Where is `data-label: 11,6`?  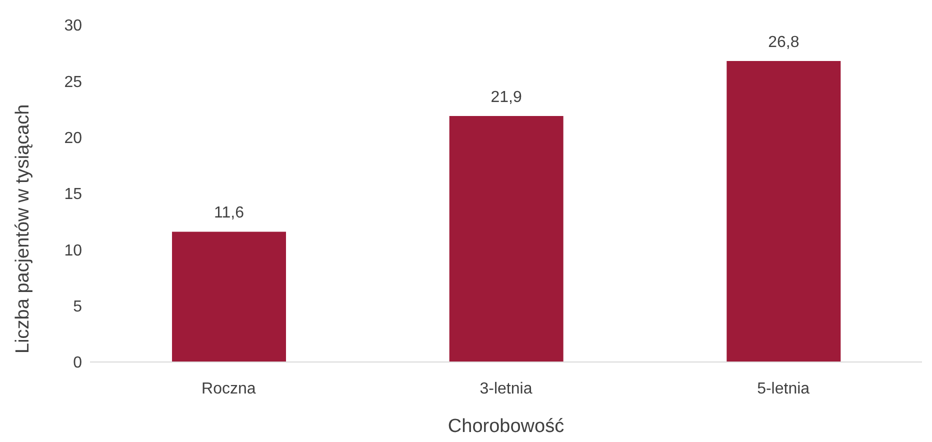 data-label: 11,6 is located at coordinates (229, 213).